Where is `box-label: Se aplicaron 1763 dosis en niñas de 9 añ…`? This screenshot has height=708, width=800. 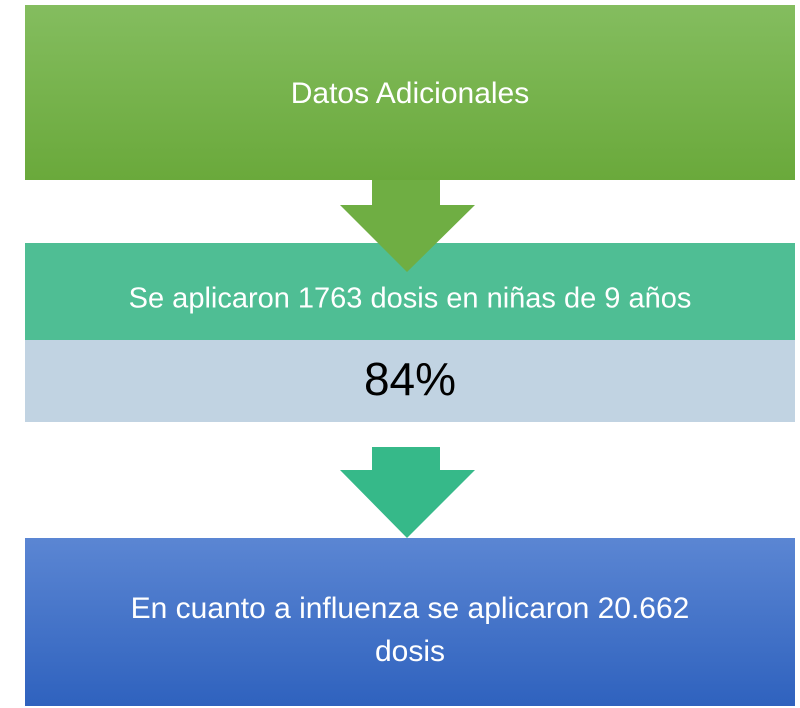 box-label: Se aplicaron 1763 dosis en niñas de 9 añ… is located at coordinates (410, 299).